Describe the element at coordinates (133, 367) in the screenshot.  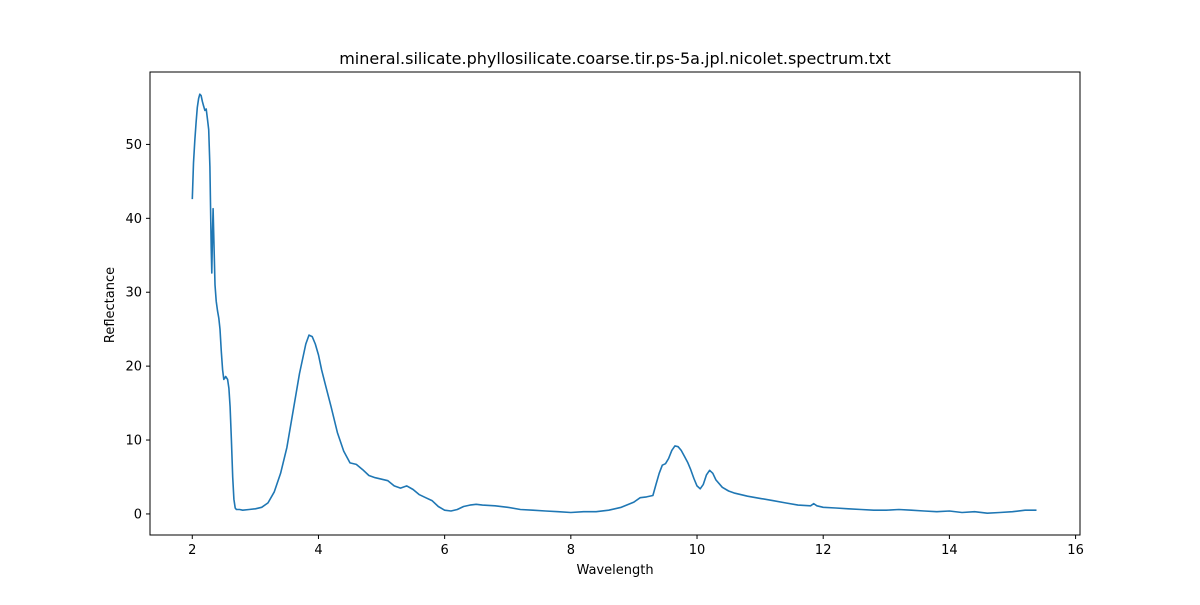
I see `y-tick-label: 20` at that location.